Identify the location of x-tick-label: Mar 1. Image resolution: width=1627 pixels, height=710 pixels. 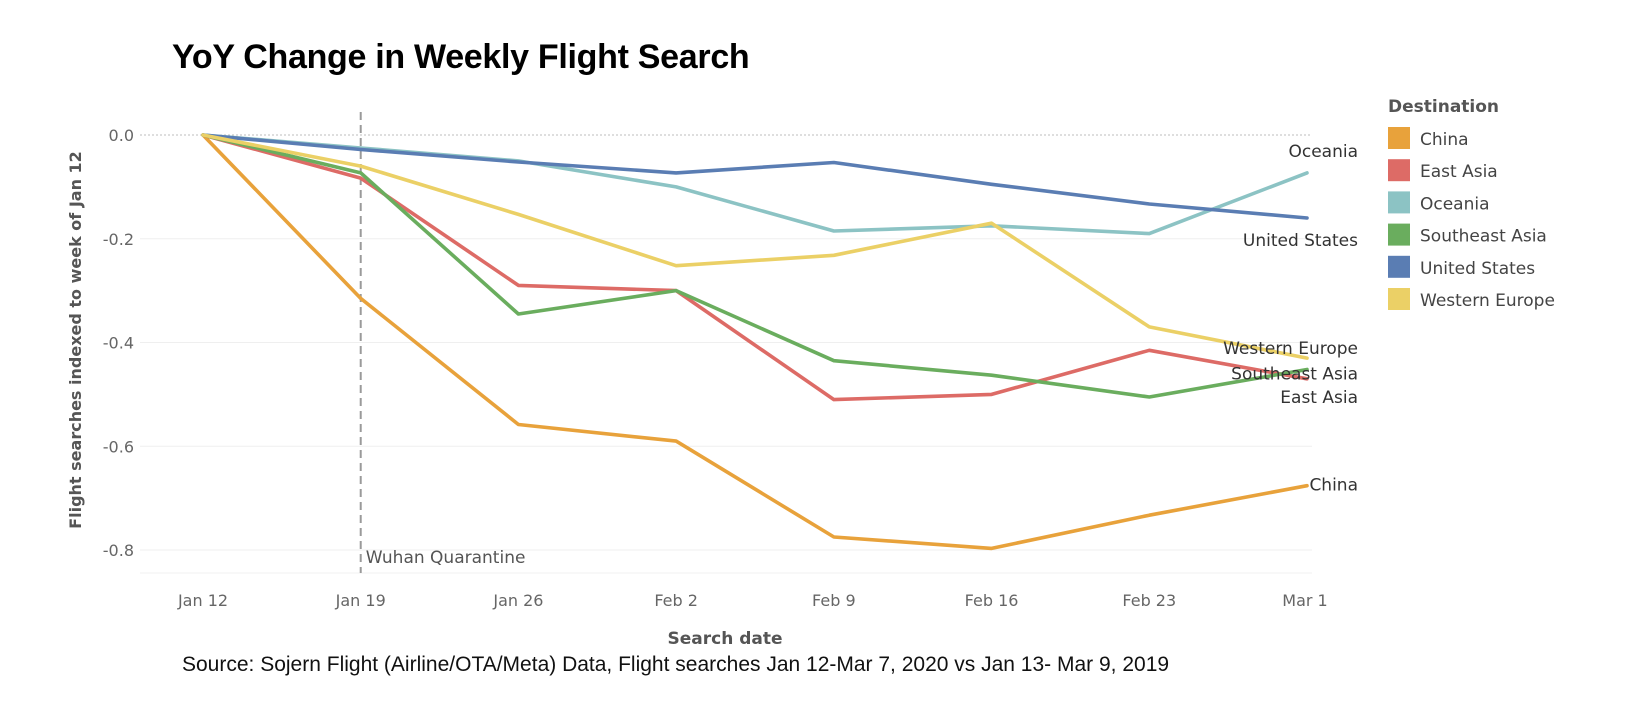
(1304, 600).